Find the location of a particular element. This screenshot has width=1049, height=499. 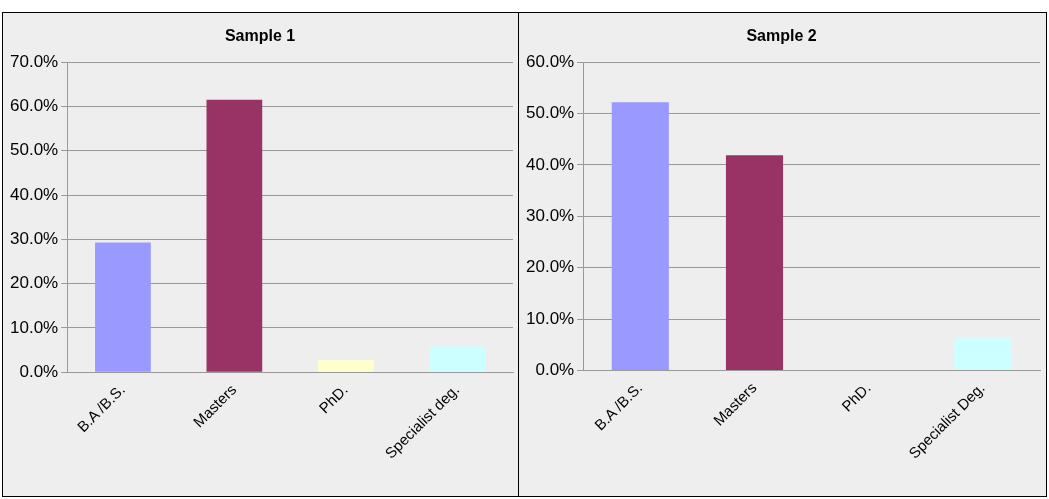

chart-title: Sample 1 is located at coordinates (260, 36).